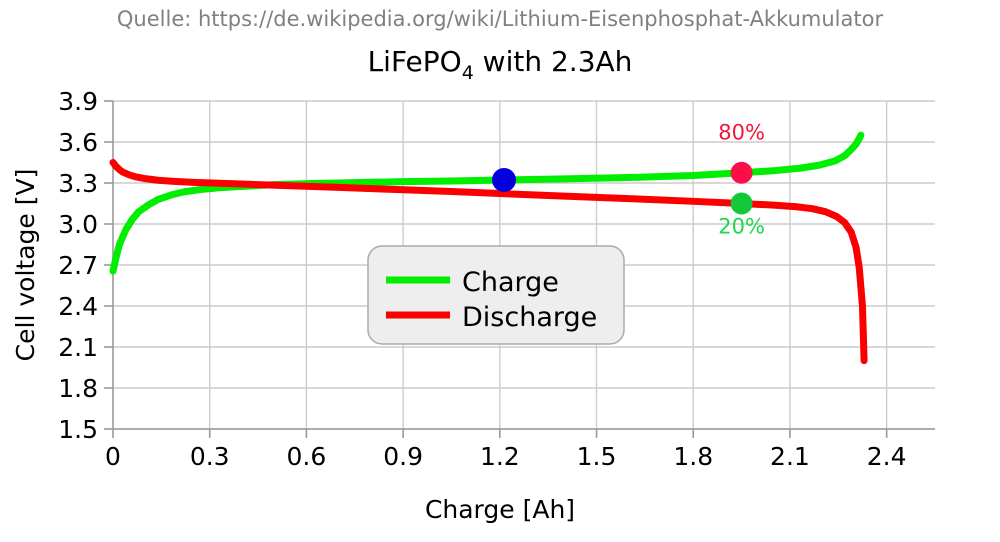 Image resolution: width=1000 pixels, height=542 pixels. Describe the element at coordinates (500, 509) in the screenshot. I see `x-axis-title: Charge [Ah]` at that location.